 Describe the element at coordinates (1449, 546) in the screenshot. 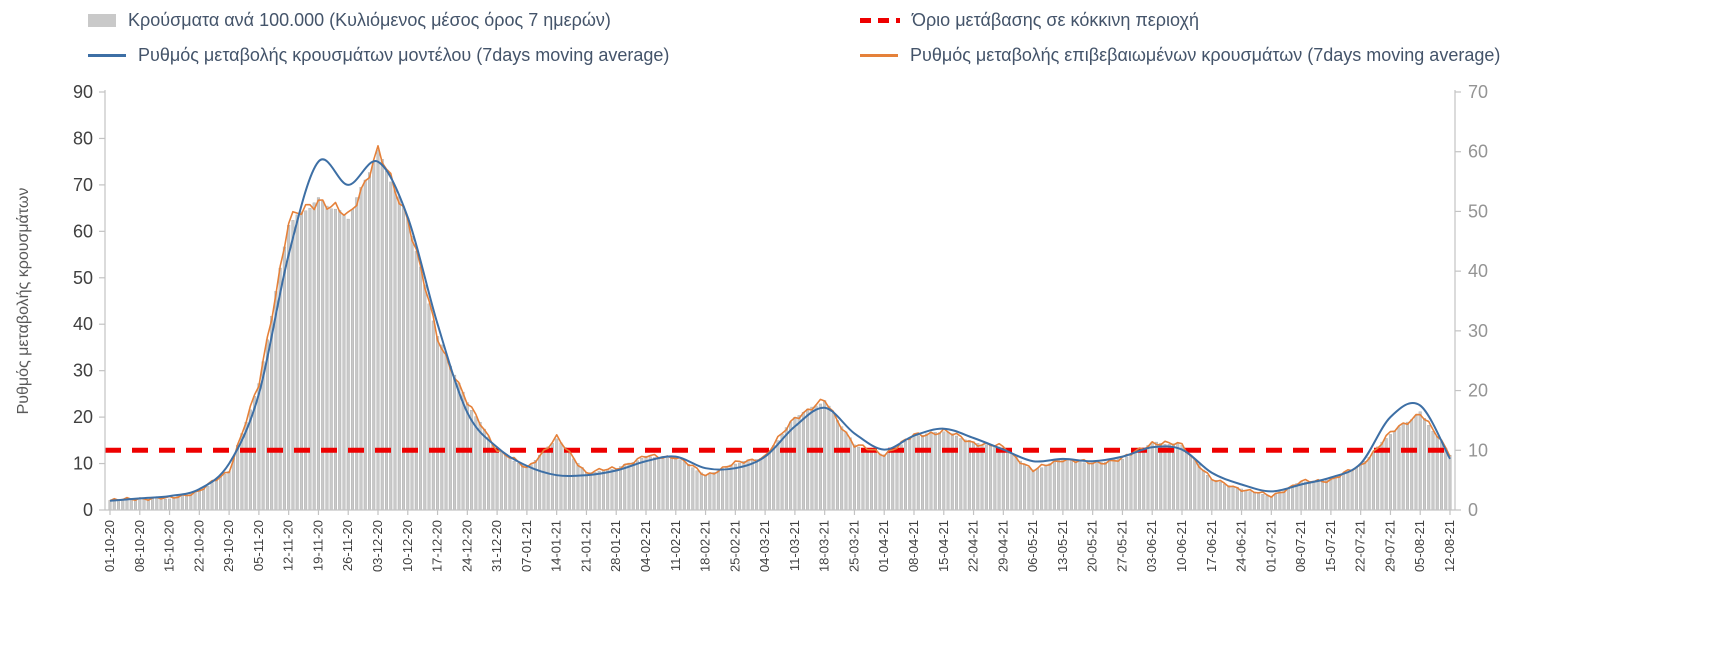

I see `x-tick-label: 12-08-21` at that location.